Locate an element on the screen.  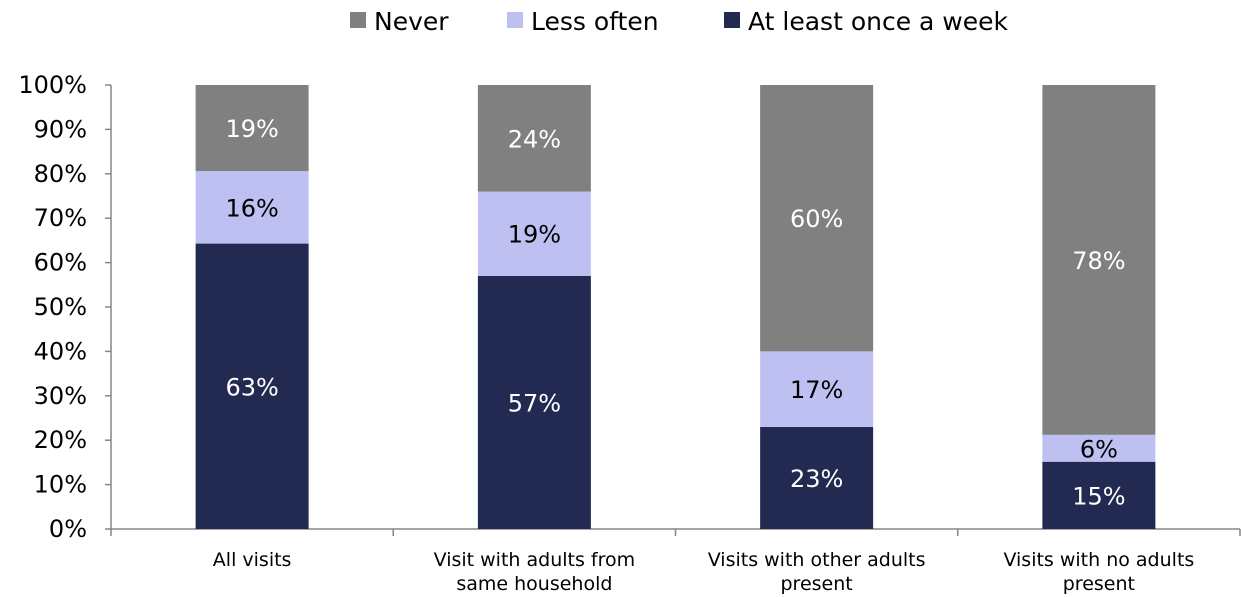
y-tick-label: 50% is located at coordinates (60, 307).